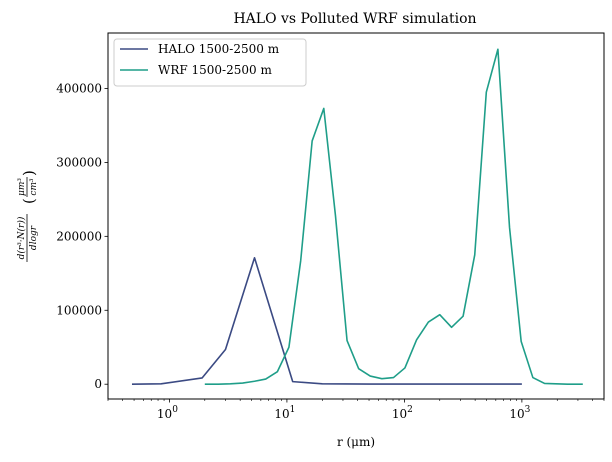 The image size is (612, 462). I want to click on legend-label-2: WRF 1500-2500 m, so click(215, 70).